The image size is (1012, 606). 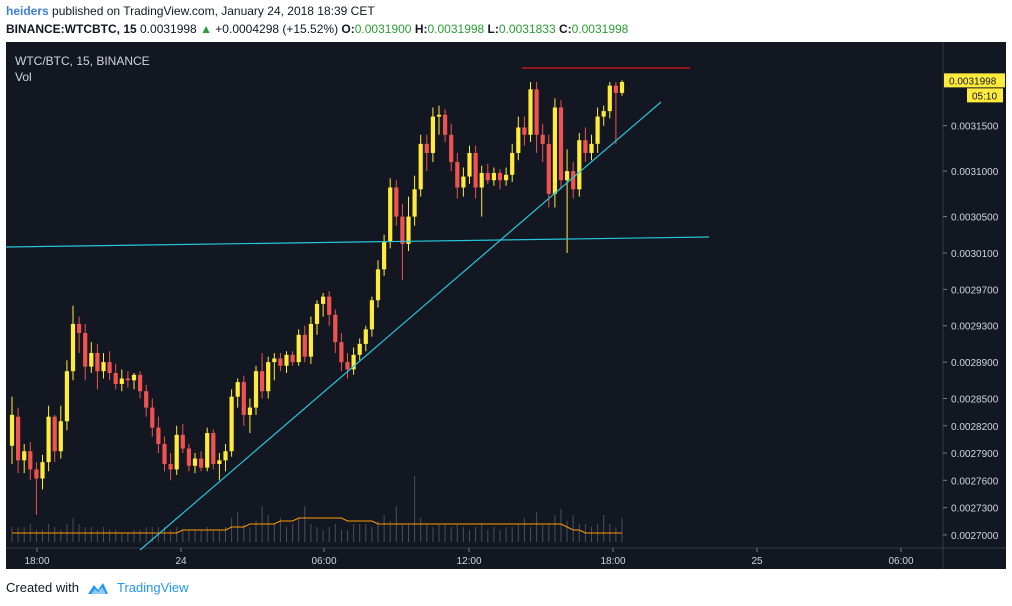 I want to click on tradingview-brand-link: TradingView, so click(x=152, y=587).